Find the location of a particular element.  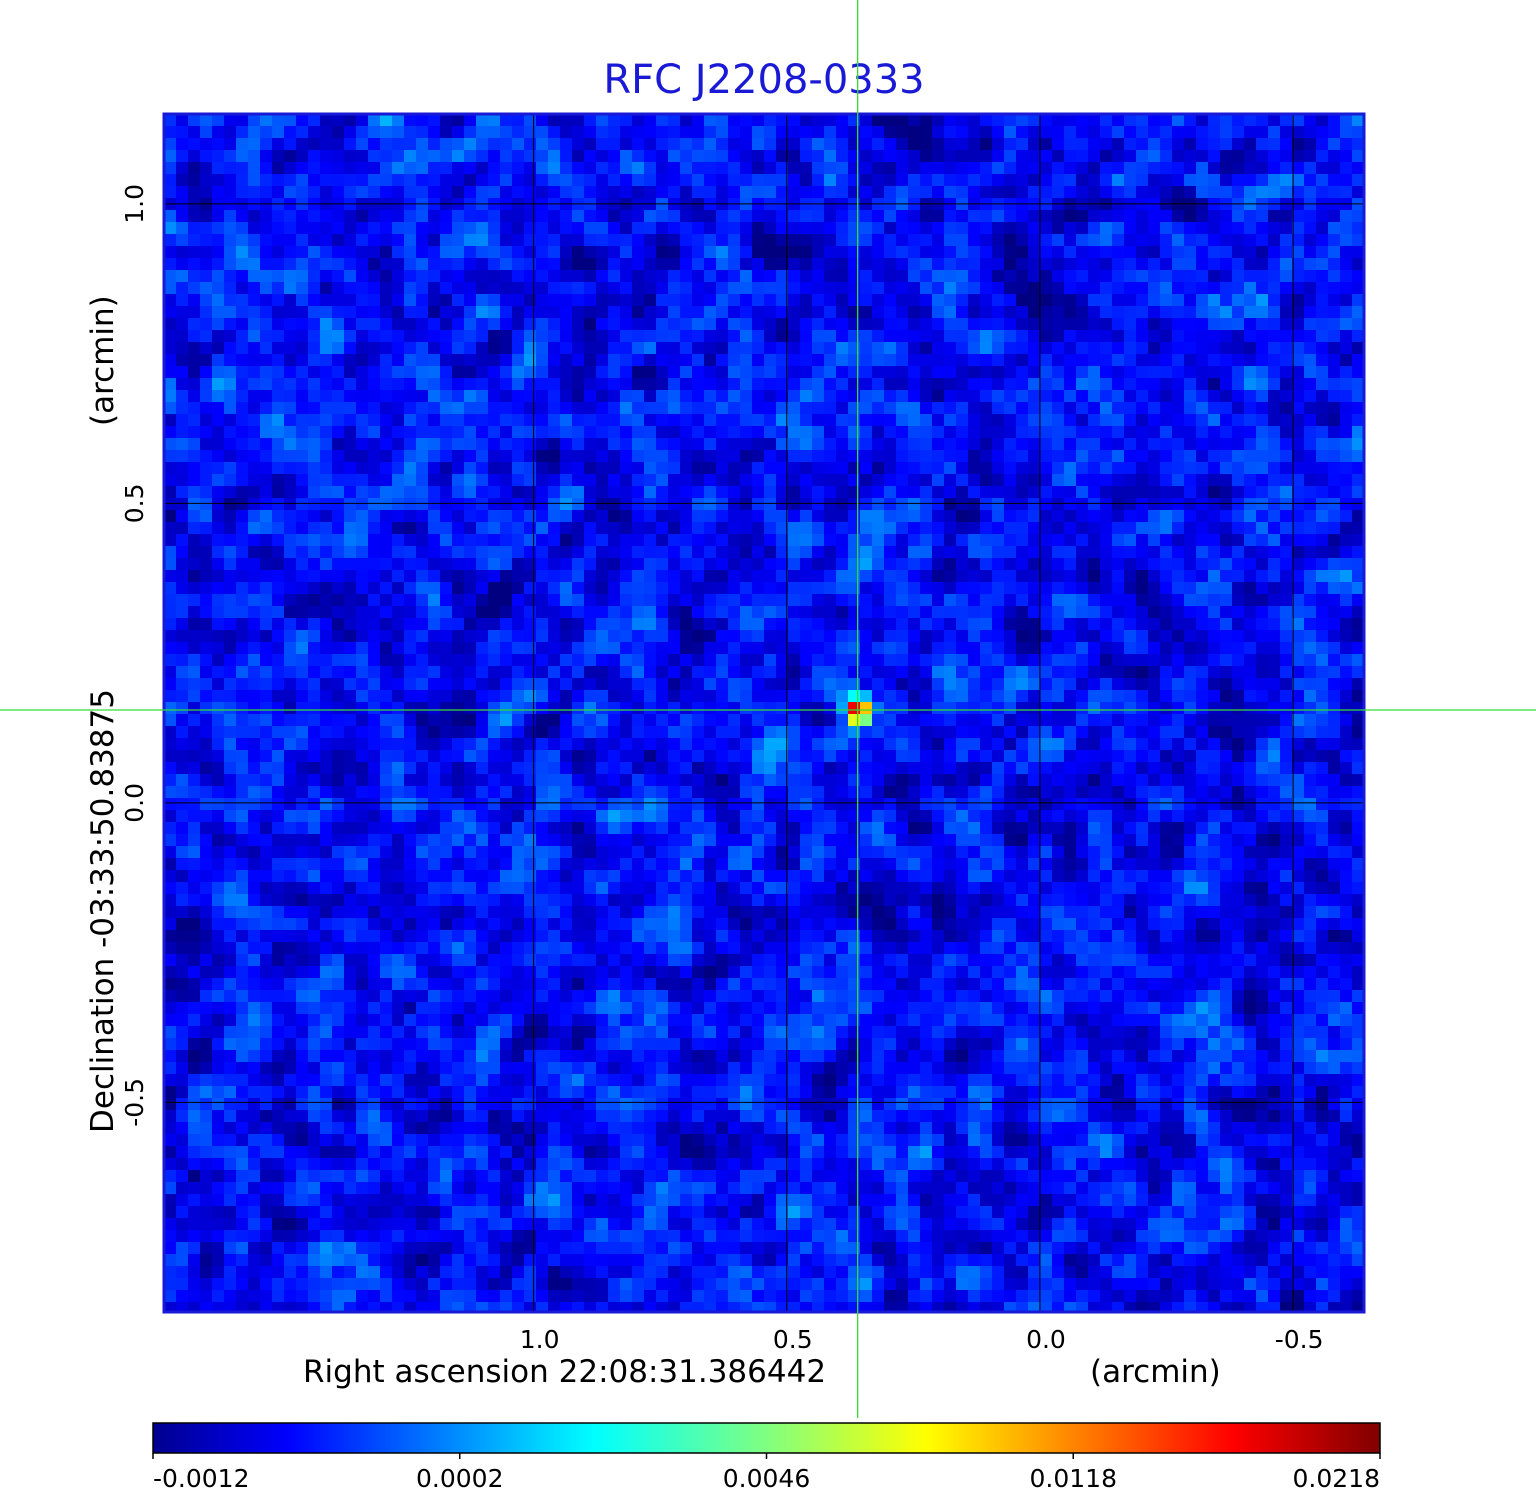

x-tick-label: 0.0 is located at coordinates (1046, 1339).